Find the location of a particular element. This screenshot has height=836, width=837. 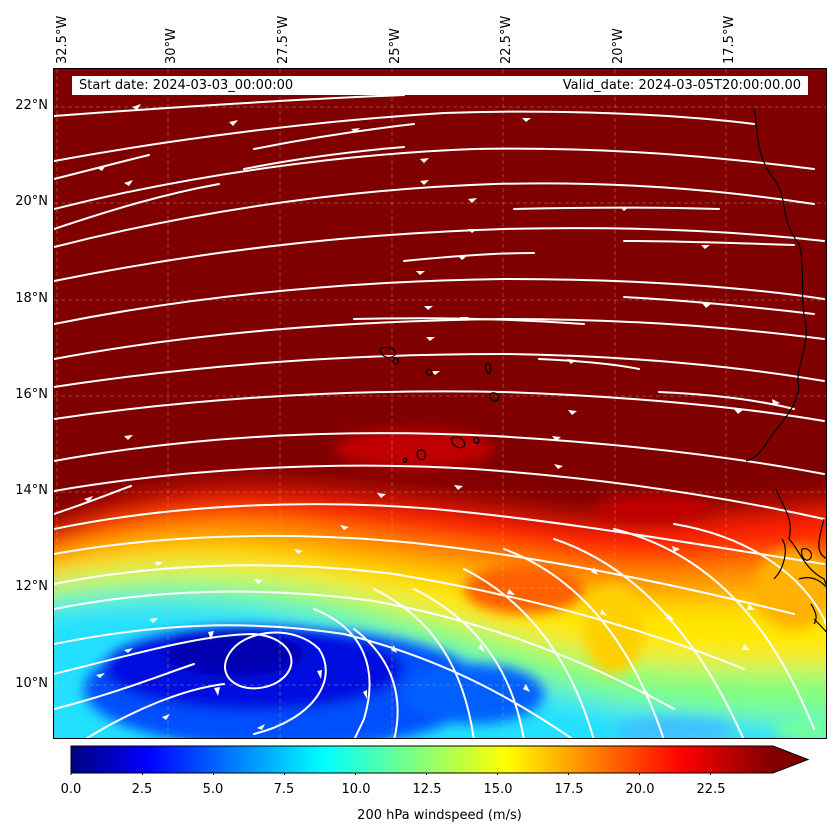

colorbar-tick-label: 2.5 is located at coordinates (142, 789).